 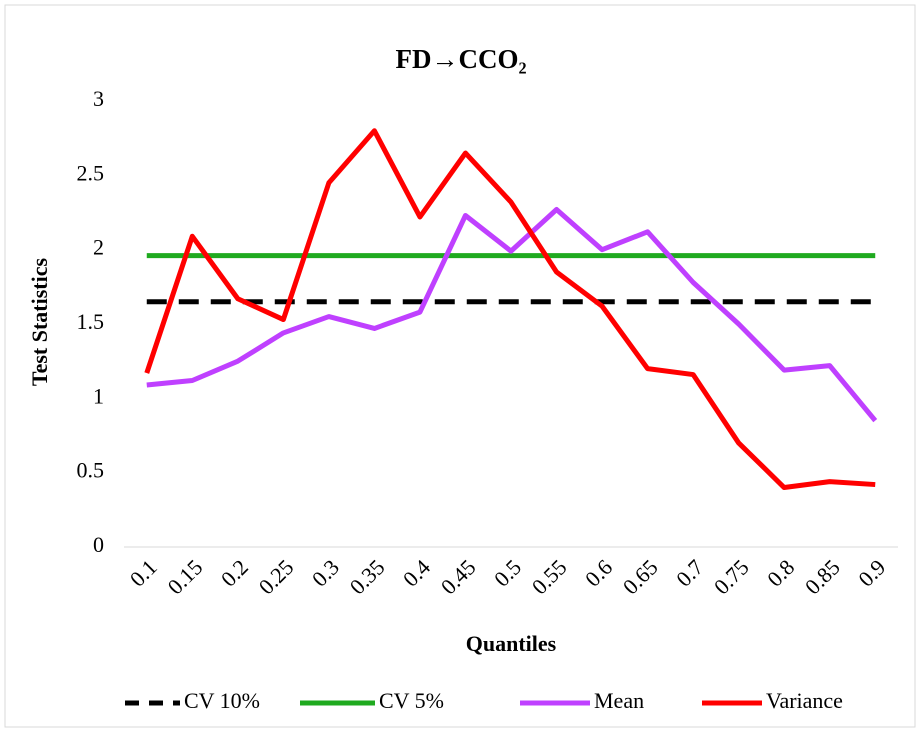 What do you see at coordinates (98, 247) in the screenshot?
I see `y-tick-label: 2` at bounding box center [98, 247].